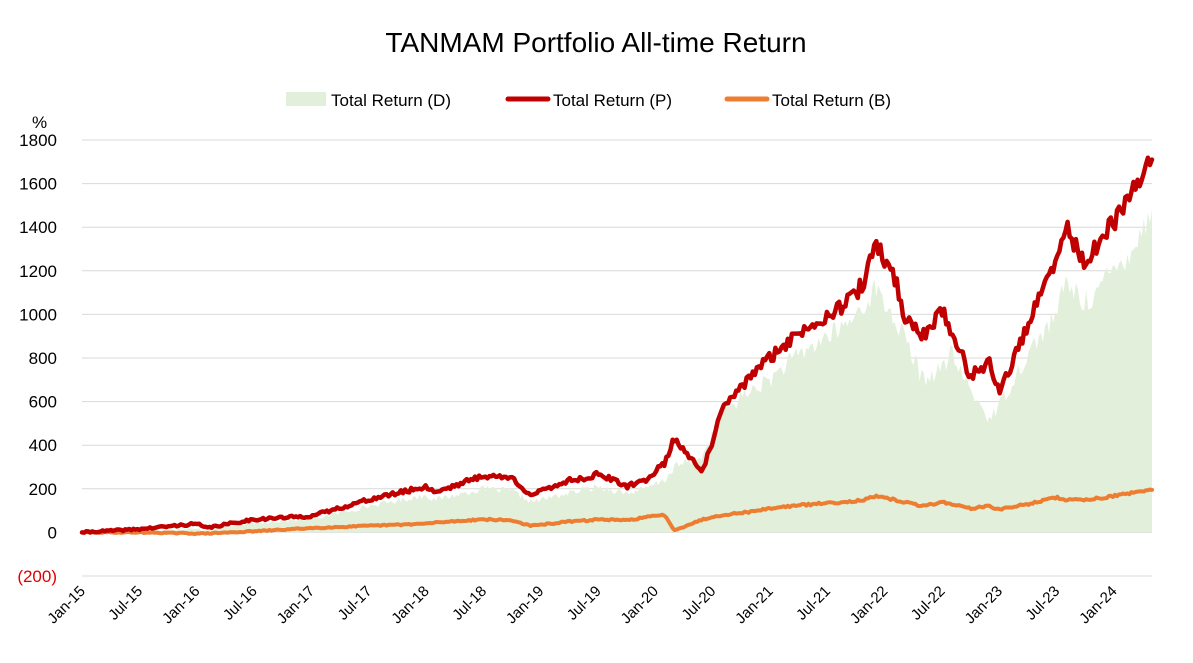  Describe the element at coordinates (39, 122) in the screenshot. I see `y-axis-label: %` at that location.